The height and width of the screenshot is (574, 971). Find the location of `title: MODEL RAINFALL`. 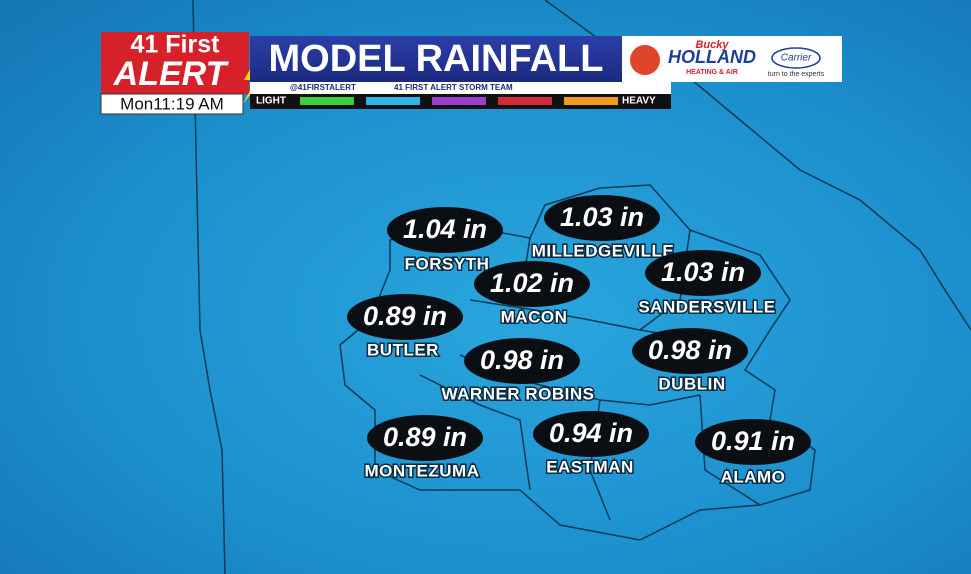

title: MODEL RAINFALL is located at coordinates (436, 59).